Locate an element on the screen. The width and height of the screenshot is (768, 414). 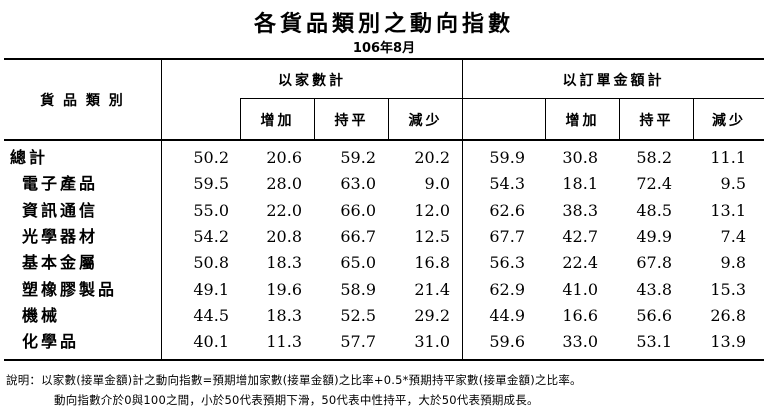
rule-bottom is located at coordinates (384, 360).